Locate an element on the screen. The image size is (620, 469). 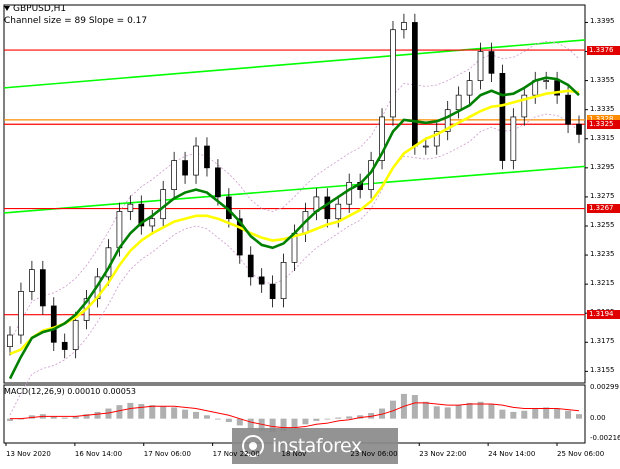
x-tick-label: 25 Nov 06:00 is located at coordinates (581, 454).